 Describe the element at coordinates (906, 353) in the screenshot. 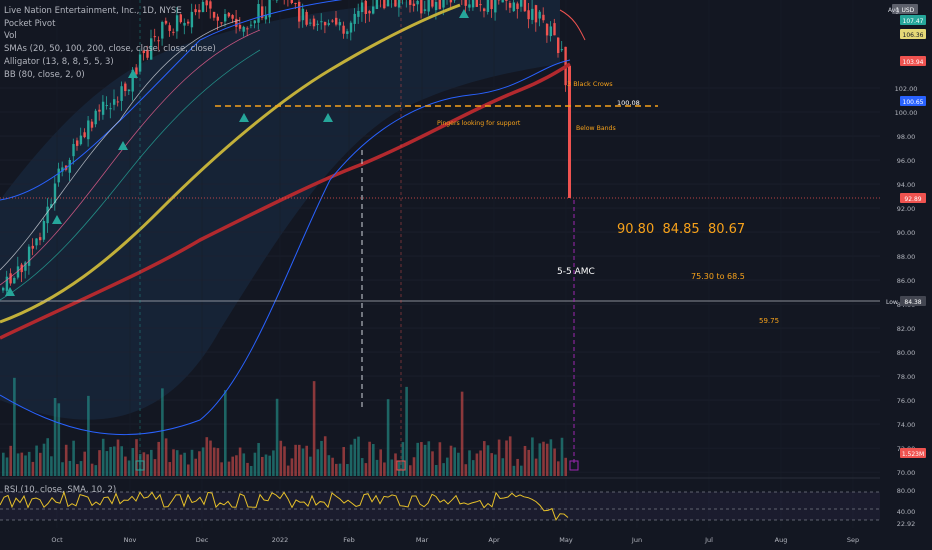

I see `price-tick: 80.00` at that location.